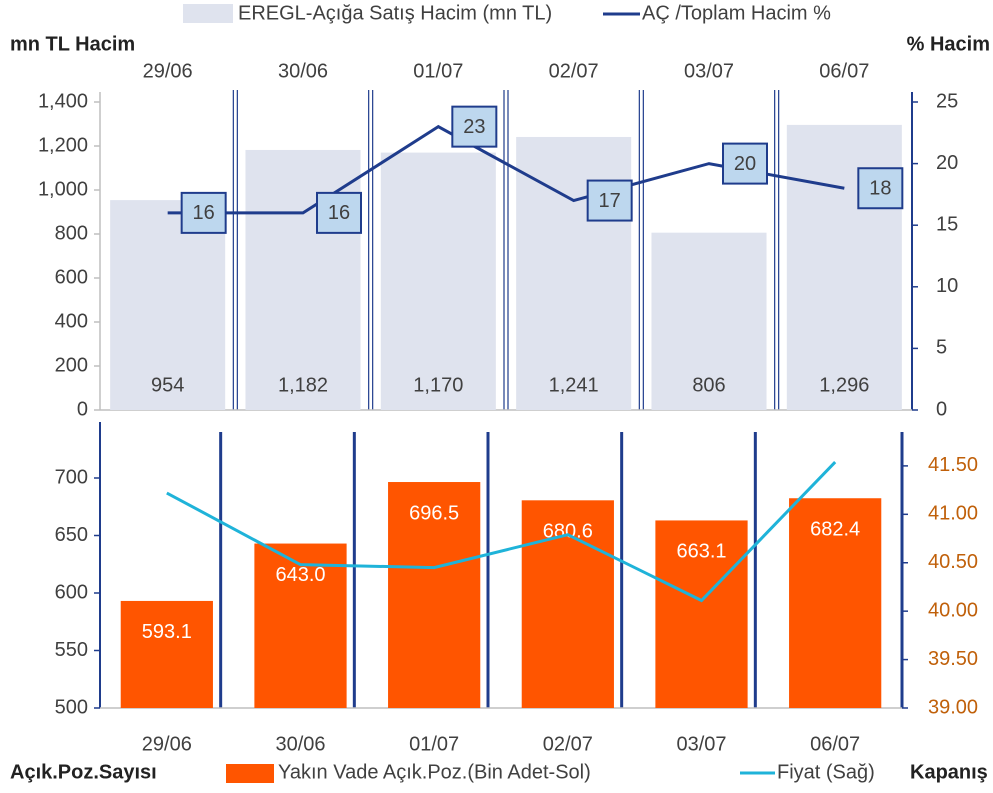 The image size is (993, 793). I want to click on y-tick-label: 0, so click(82, 409).